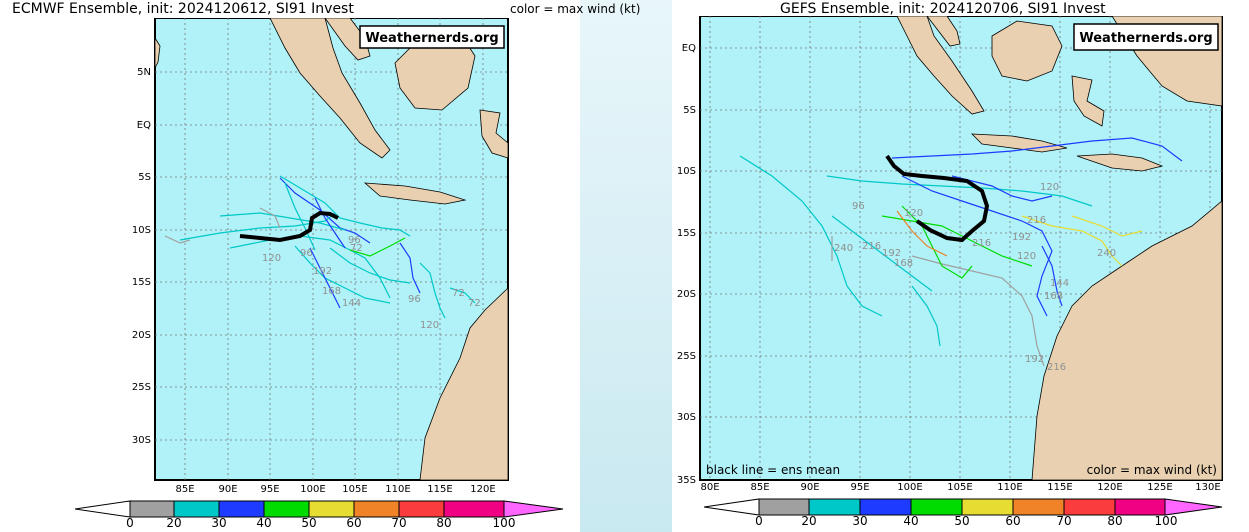 The image size is (1249, 532). Describe the element at coordinates (686, 233) in the screenshot. I see `lat-label: 15S` at that location.